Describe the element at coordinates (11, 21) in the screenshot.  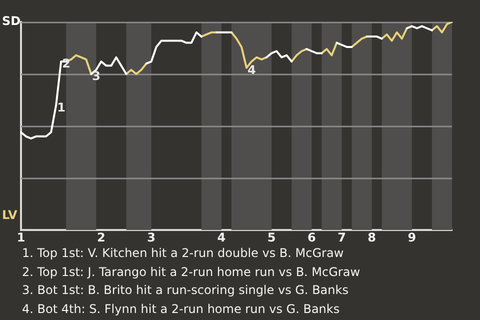
I see `text: SD` at that location.